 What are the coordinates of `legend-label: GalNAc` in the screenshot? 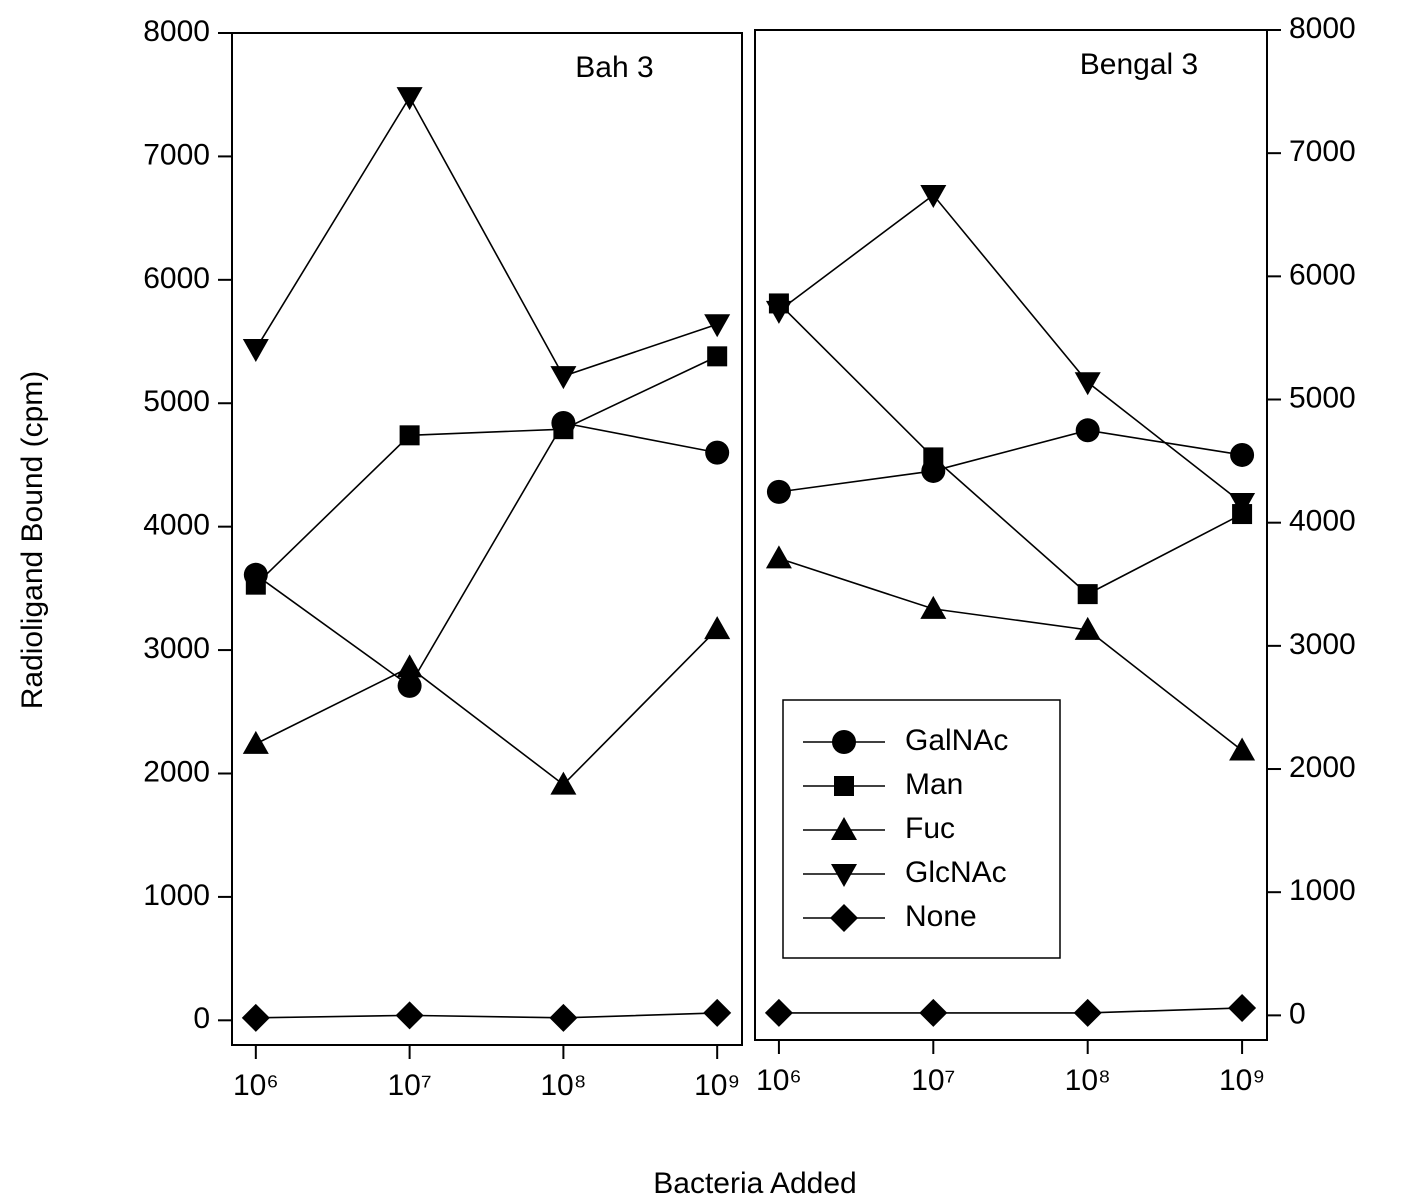 It's located at (956, 740).